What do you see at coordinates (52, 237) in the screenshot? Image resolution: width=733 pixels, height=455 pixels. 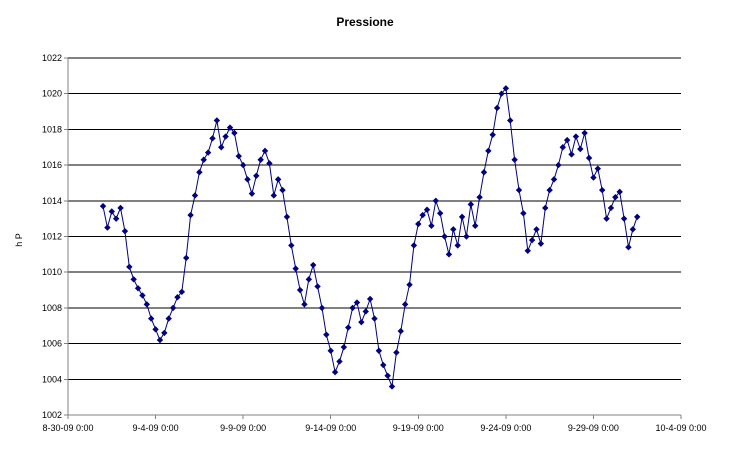 I see `y-tick-label: 1012` at bounding box center [52, 237].